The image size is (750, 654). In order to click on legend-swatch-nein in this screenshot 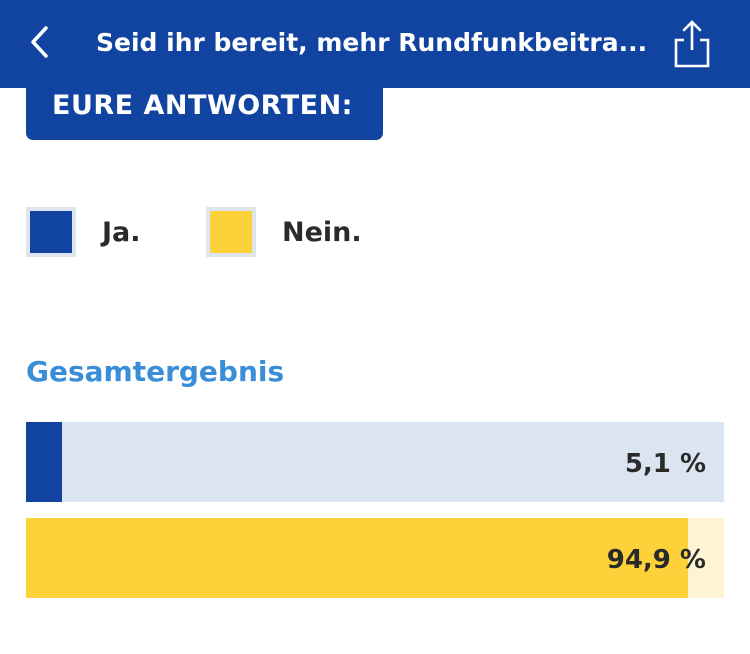, I will do `click(231, 232)`.